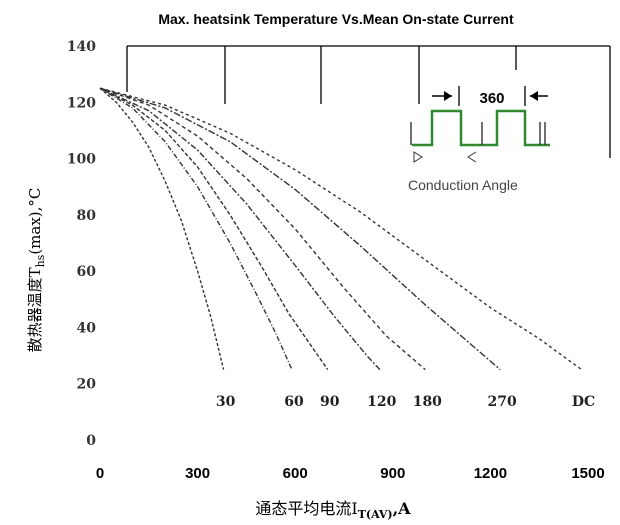 The height and width of the screenshot is (525, 620). What do you see at coordinates (583, 402) in the screenshot?
I see `series-label-dc: DC` at bounding box center [583, 402].